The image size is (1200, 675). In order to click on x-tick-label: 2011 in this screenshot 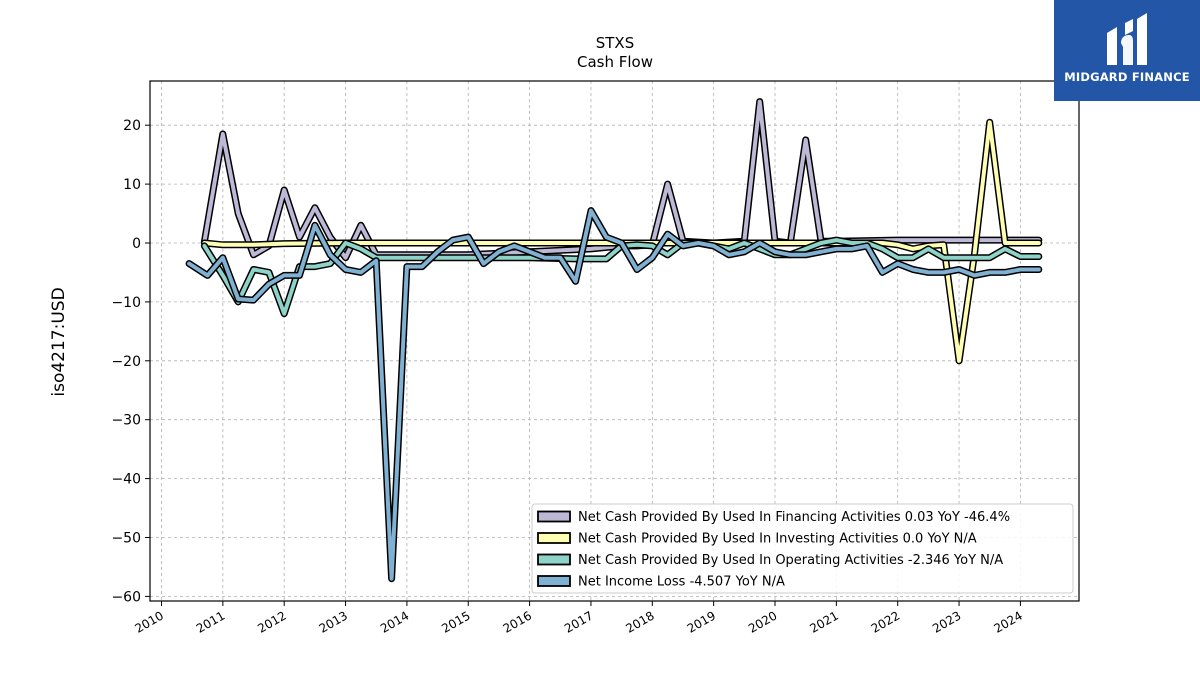, I will do `click(210, 621)`.